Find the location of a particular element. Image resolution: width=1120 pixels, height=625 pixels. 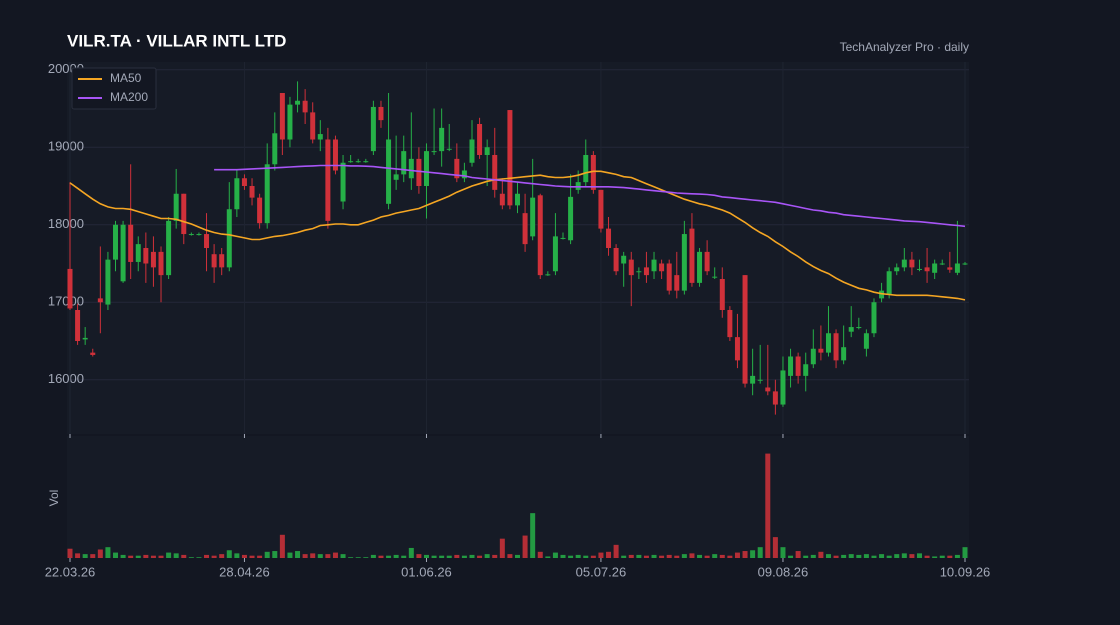

chart-title: VILR.TA · VILLAR INTL LTD is located at coordinates (176, 40).